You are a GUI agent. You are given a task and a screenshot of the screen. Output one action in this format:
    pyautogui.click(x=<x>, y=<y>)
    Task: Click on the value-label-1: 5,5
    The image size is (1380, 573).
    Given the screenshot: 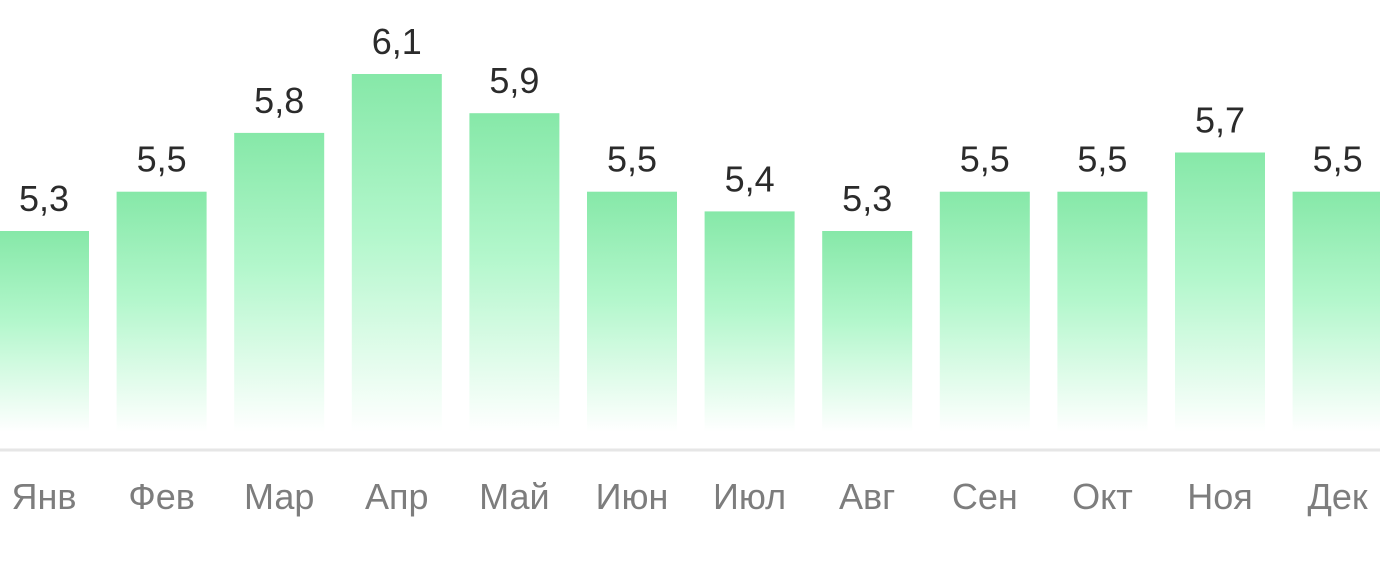 What is the action you would take?
    pyautogui.click(x=162, y=159)
    